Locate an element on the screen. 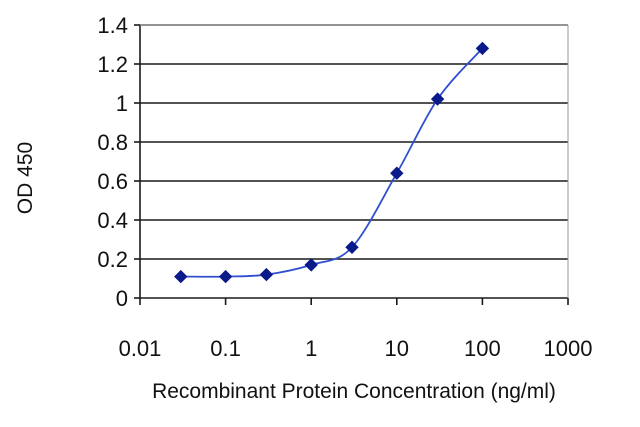  x-tick-label-5: 1000 is located at coordinates (568, 348).